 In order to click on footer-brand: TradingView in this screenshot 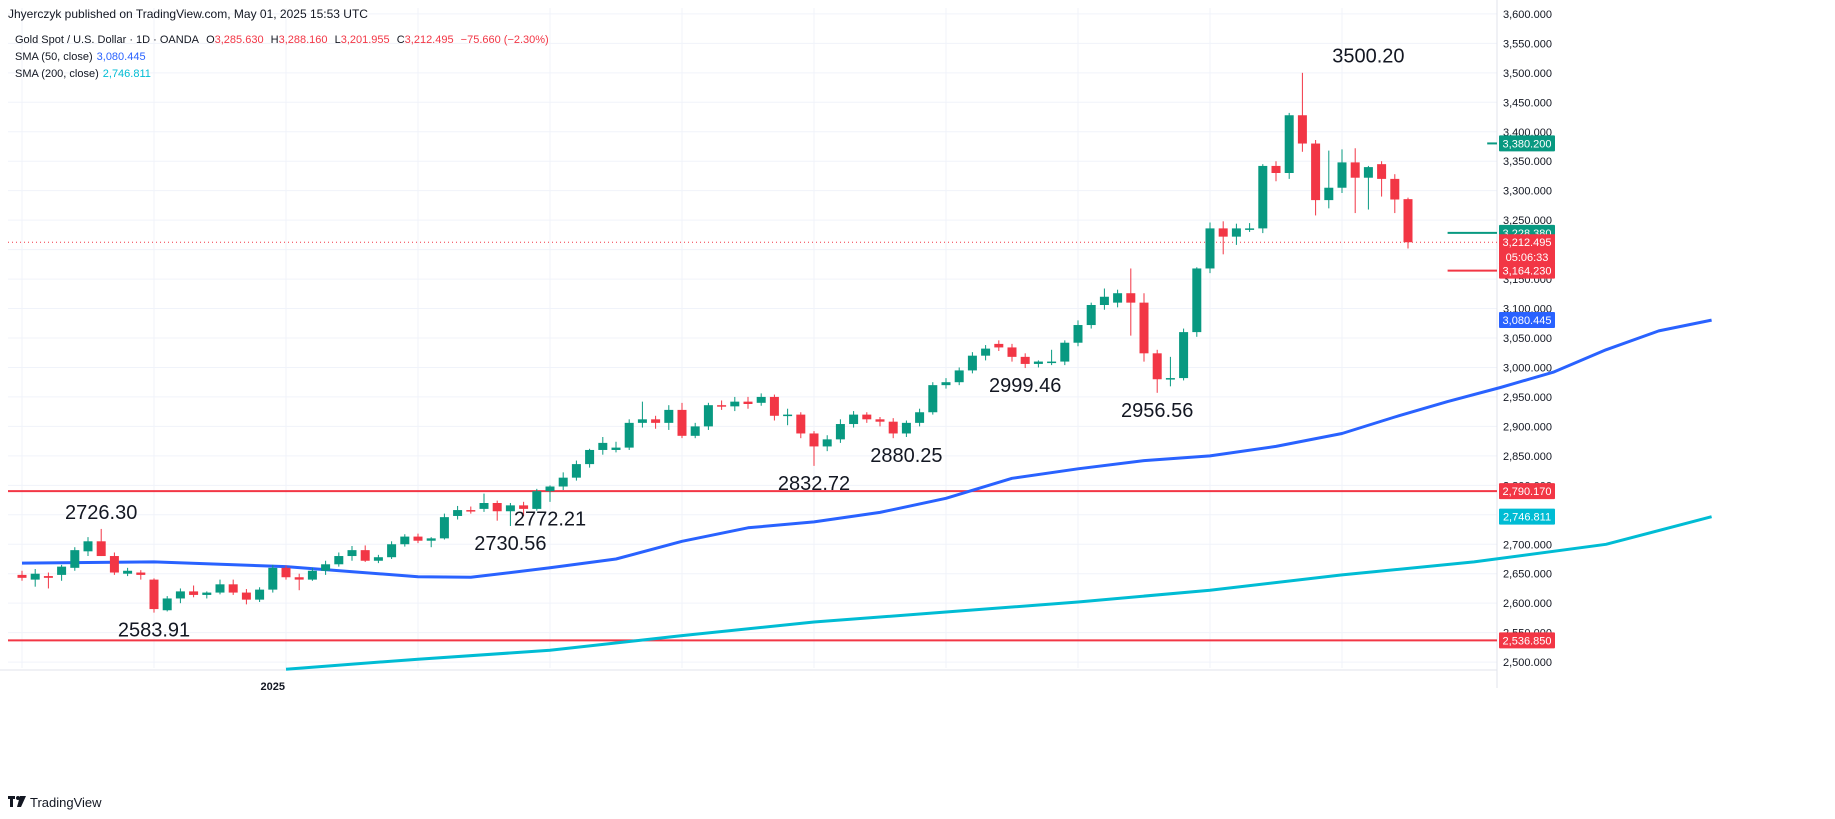, I will do `click(55, 802)`.